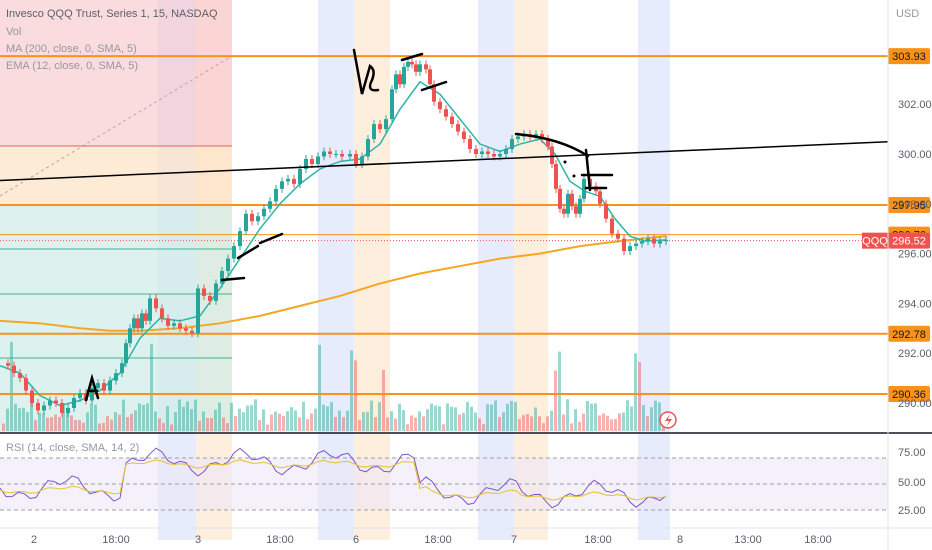  Describe the element at coordinates (875, 242) in the screenshot. I see `last-price-symbol: QQQ` at that location.